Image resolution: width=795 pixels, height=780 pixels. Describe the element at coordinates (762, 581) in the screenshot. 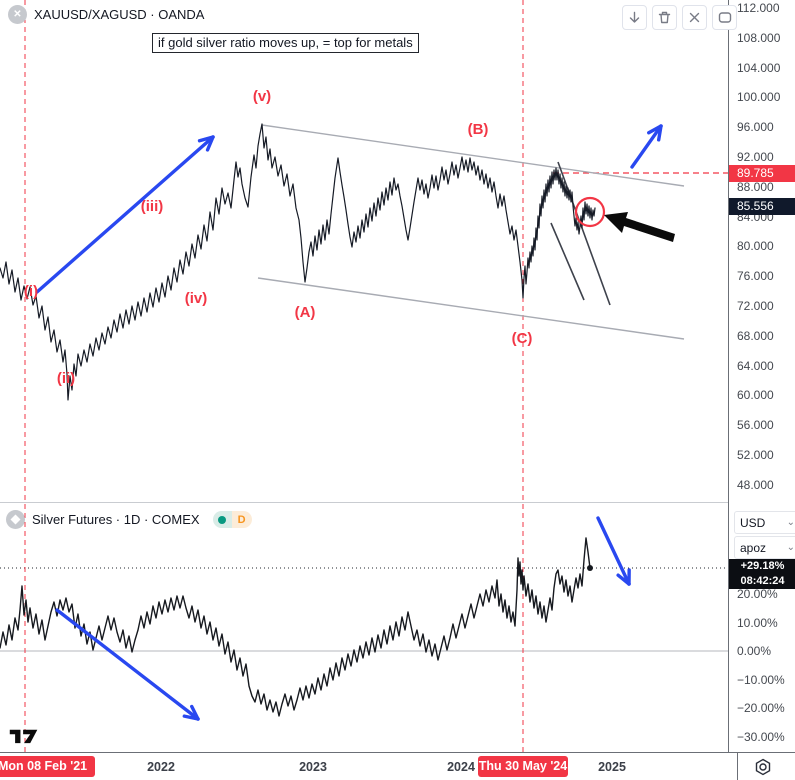

I see `bar-countdown: 08:42:24` at that location.